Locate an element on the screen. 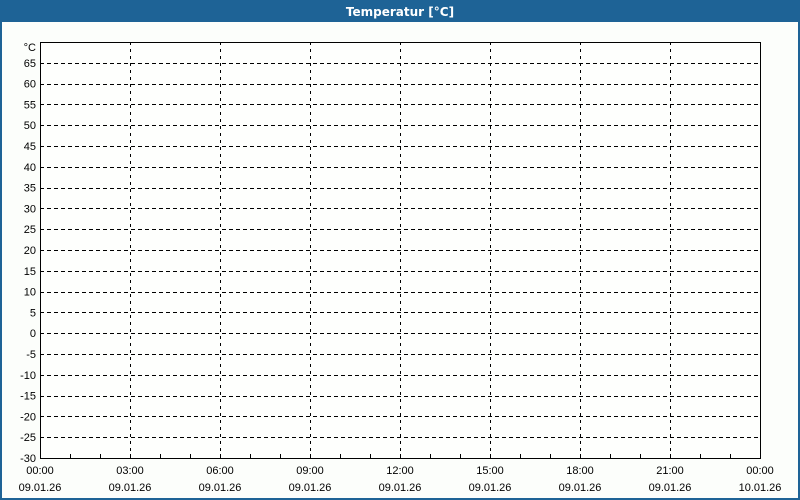 The height and width of the screenshot is (500, 800). x-minor-ticks is located at coordinates (400, 456).